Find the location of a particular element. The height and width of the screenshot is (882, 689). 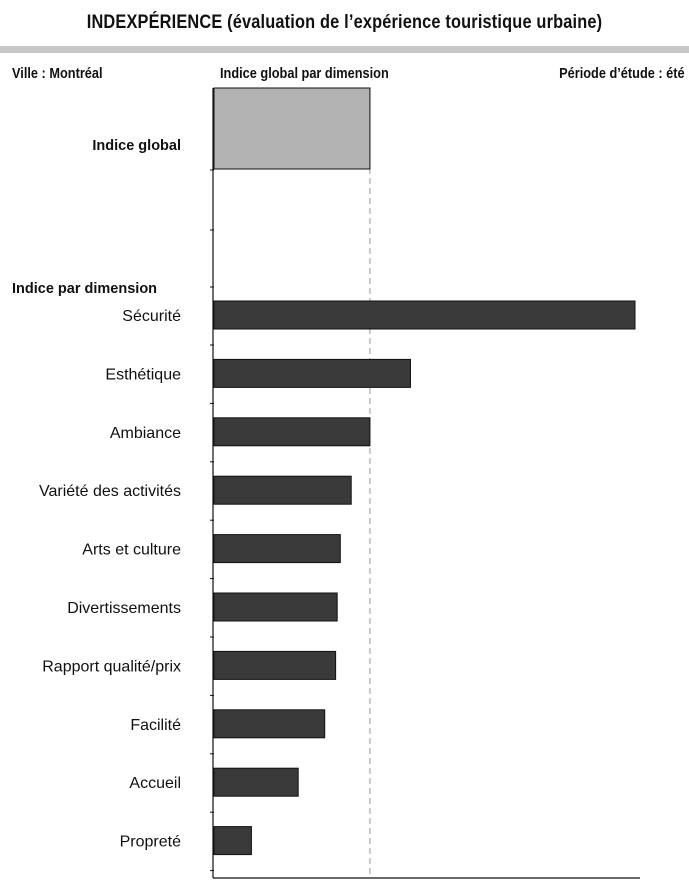

category-label: Sécurité is located at coordinates (151, 316).